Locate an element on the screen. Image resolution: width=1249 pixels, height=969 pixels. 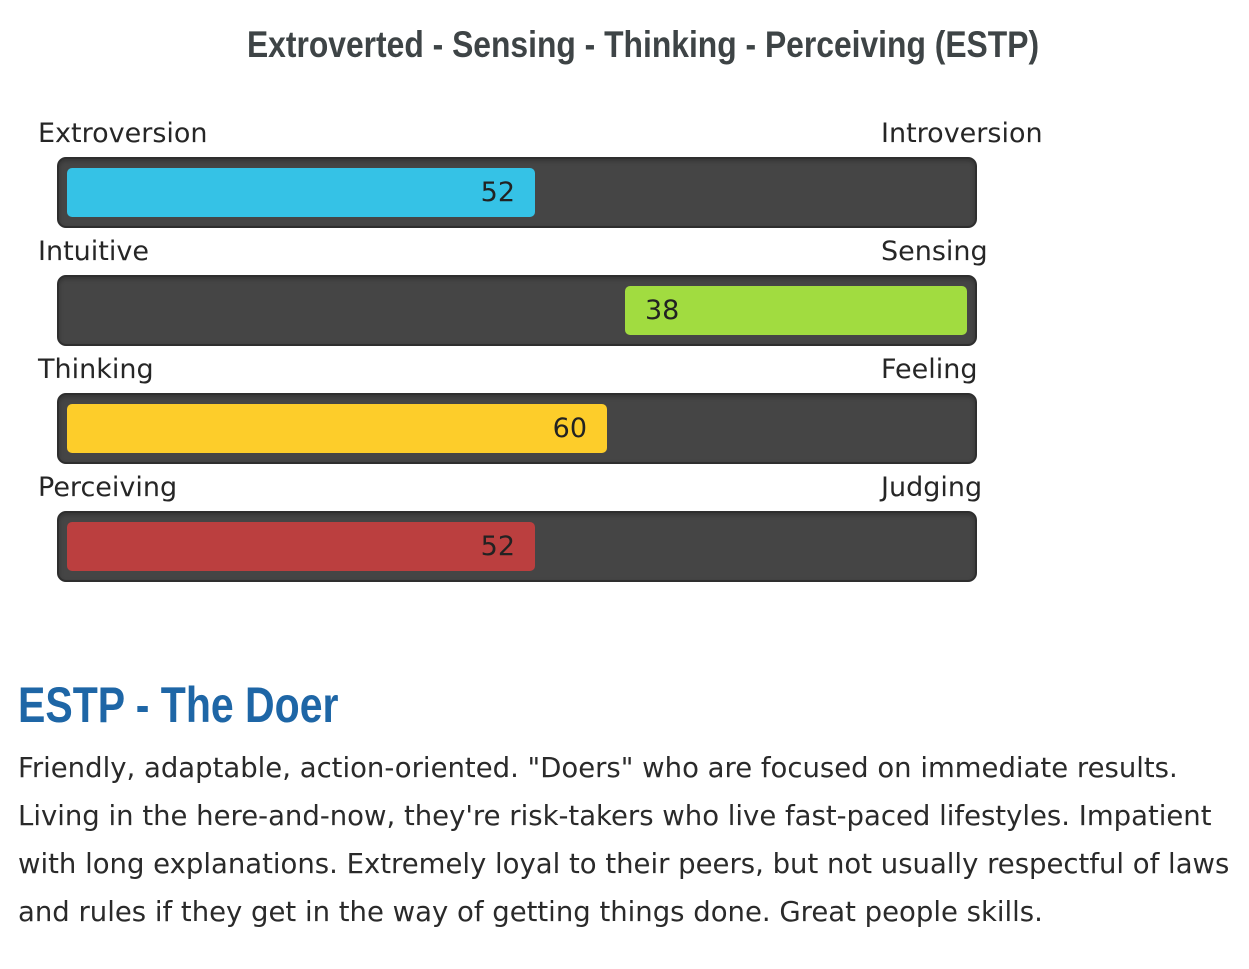
dimension-track: 38 is located at coordinates (517, 310).